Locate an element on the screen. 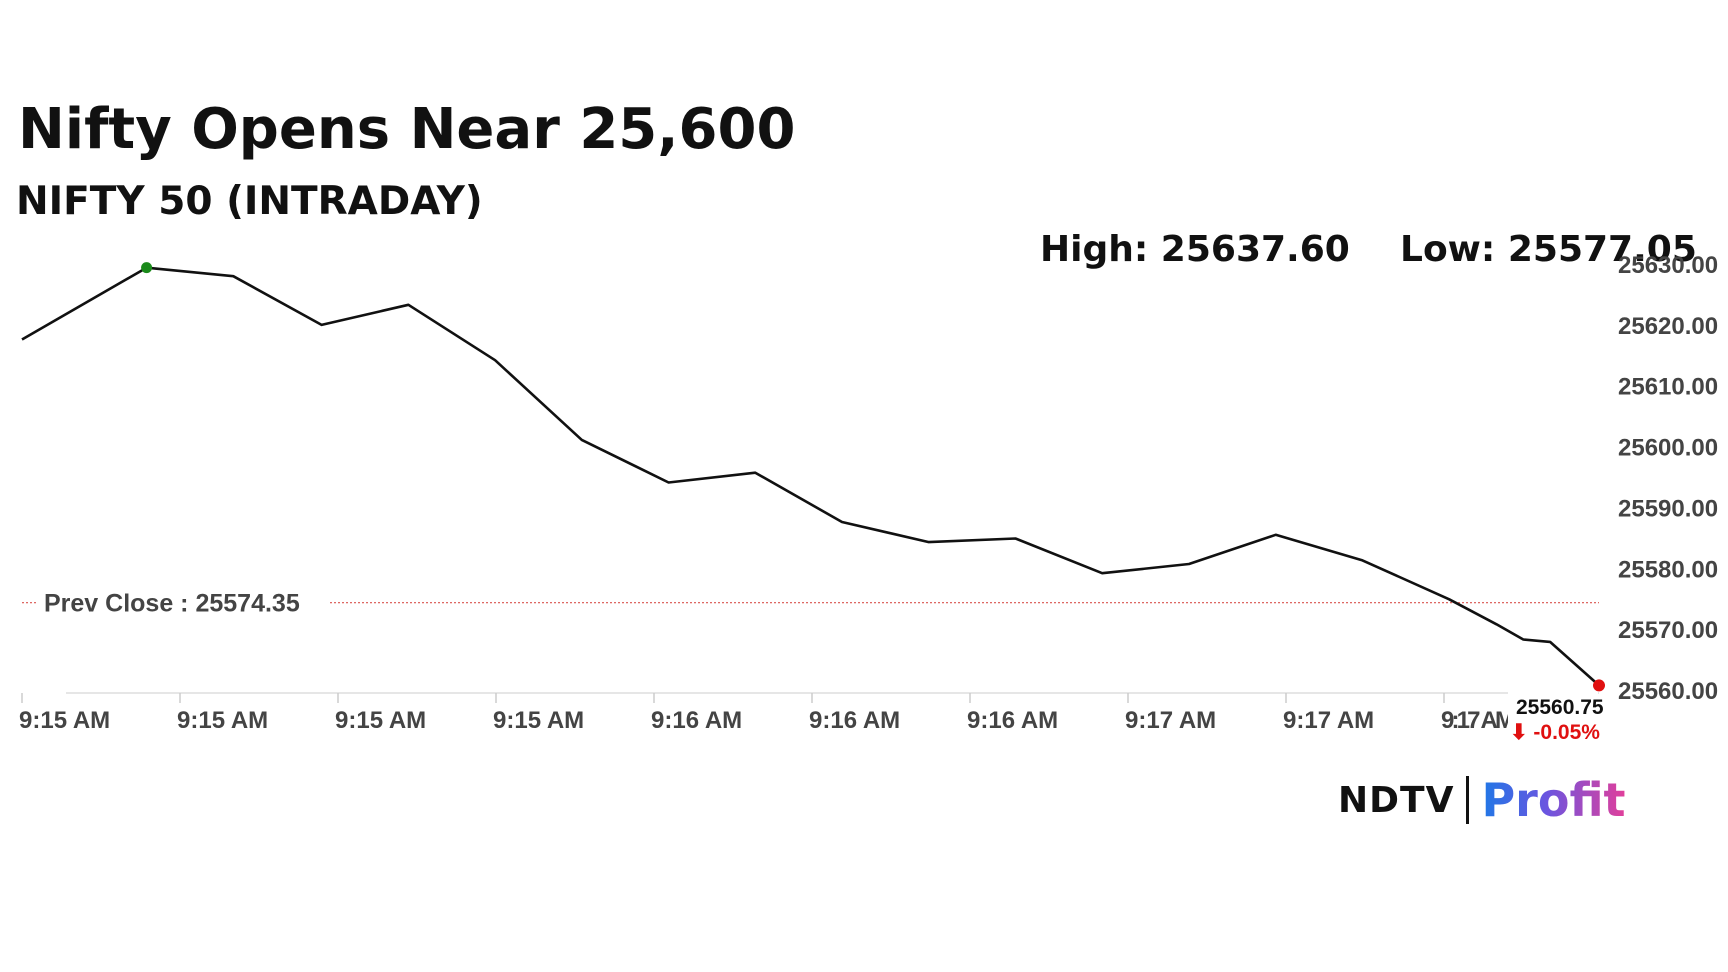  y-tick-label: 25620.00 is located at coordinates (1668, 326).